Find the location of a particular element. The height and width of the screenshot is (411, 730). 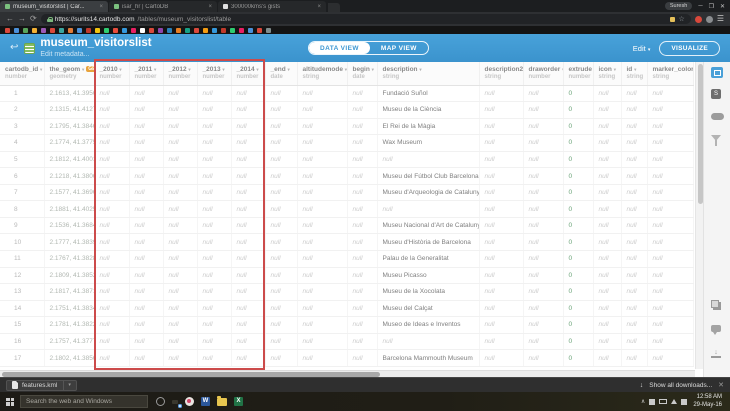

column-header-the_geom: the_geom ▾GEOgeometry is located at coordinates (69, 74).